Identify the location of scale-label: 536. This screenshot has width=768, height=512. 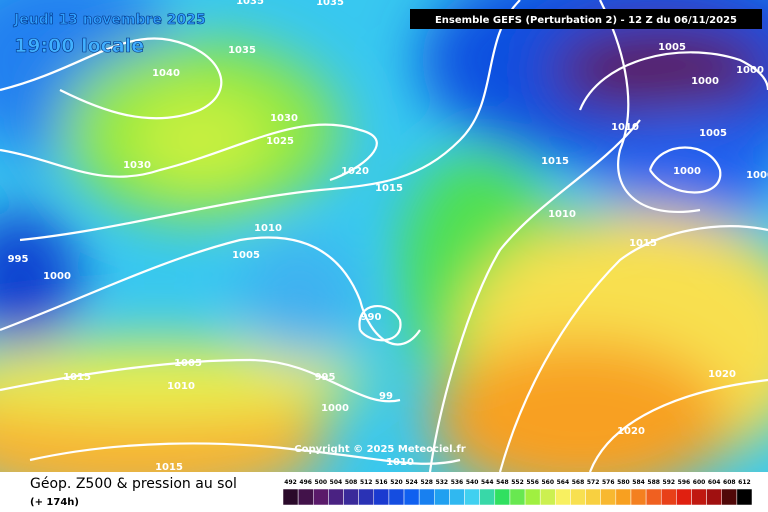
(457, 482).